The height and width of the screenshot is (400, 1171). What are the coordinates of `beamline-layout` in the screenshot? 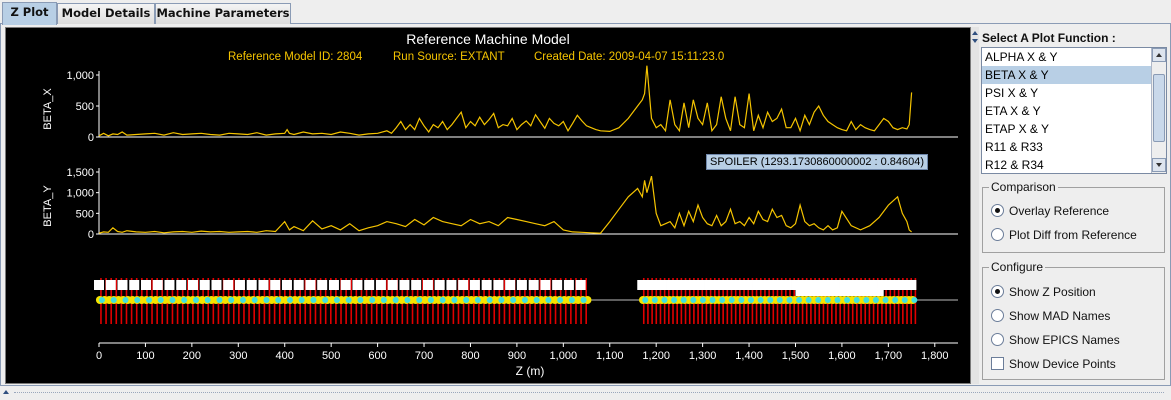 It's located at (526, 301).